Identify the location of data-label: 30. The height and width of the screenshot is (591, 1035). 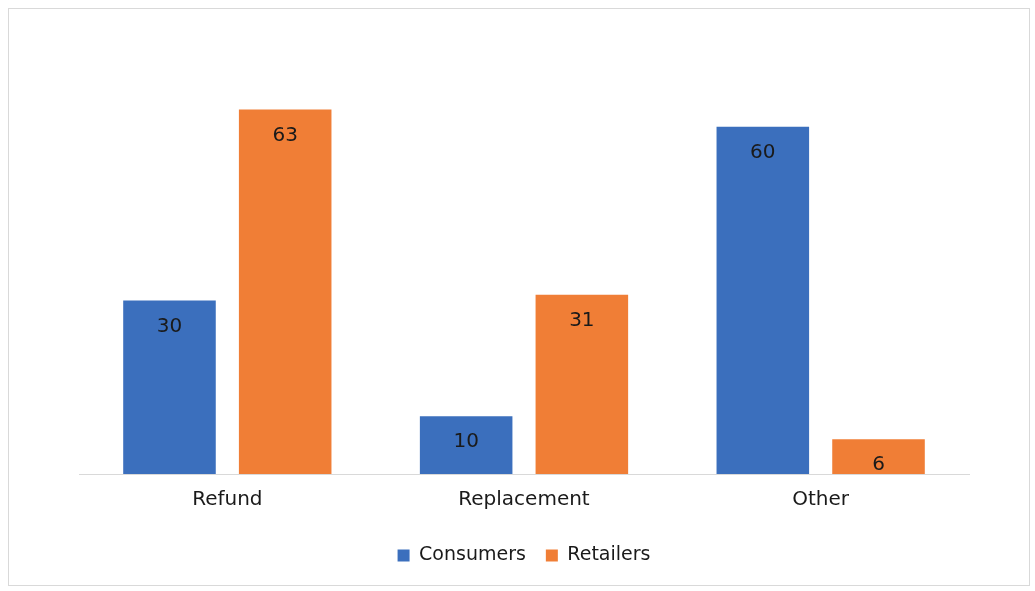
(169, 324).